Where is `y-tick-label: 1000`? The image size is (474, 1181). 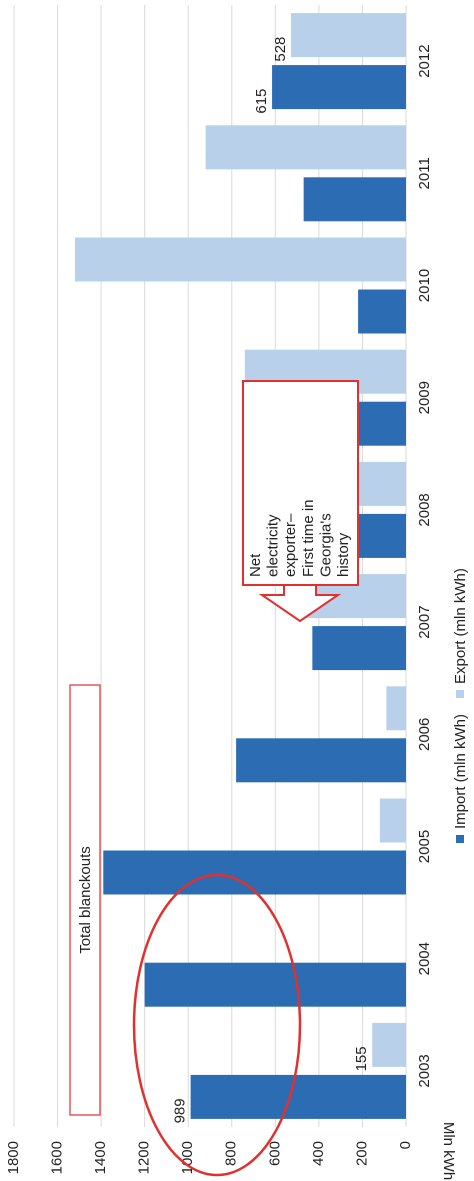
y-tick-label: 1000 is located at coordinates (187, 1157).